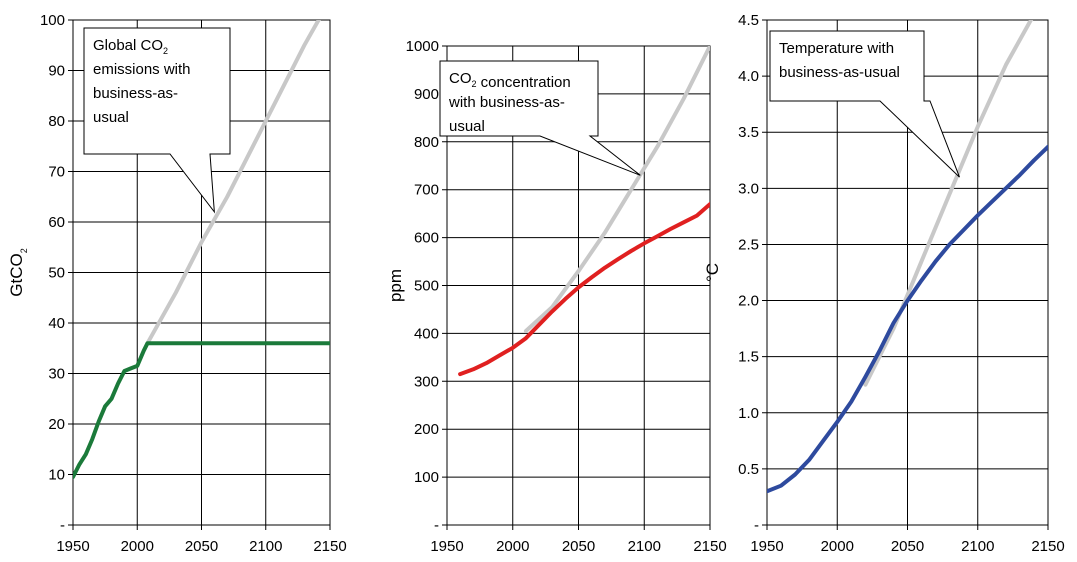  I want to click on y-tick-label: 60, so click(56, 222).